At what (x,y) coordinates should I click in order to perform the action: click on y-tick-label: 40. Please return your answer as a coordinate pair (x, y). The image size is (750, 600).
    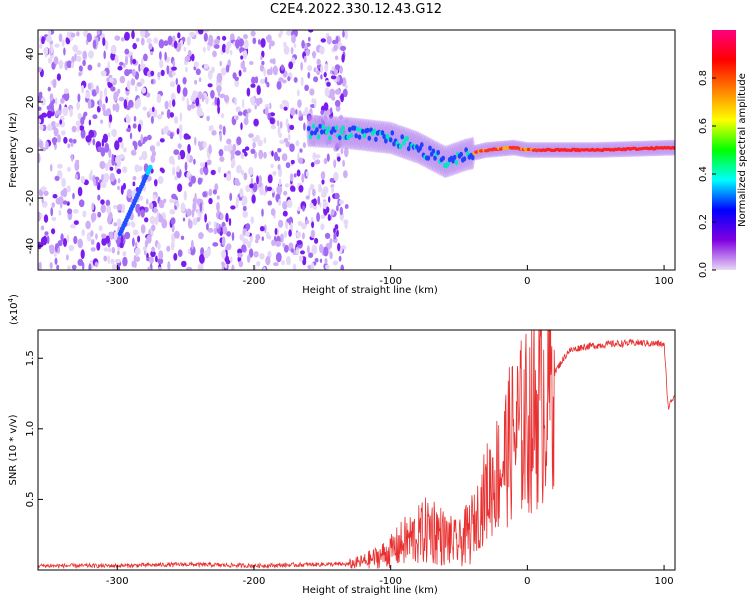
    Looking at the image, I should click on (30, 54).